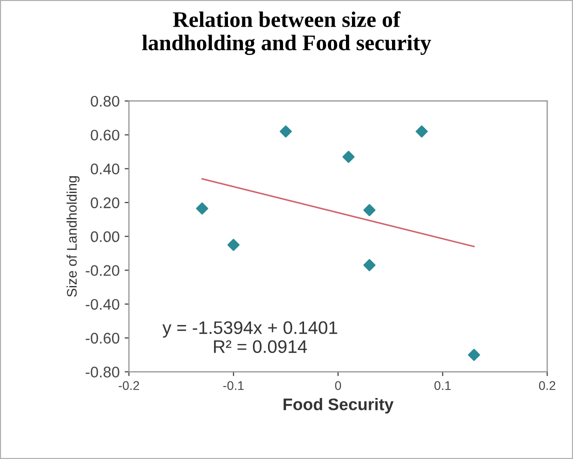 The image size is (573, 459). Describe the element at coordinates (233, 385) in the screenshot. I see `x-tick-label: -0.1` at that location.